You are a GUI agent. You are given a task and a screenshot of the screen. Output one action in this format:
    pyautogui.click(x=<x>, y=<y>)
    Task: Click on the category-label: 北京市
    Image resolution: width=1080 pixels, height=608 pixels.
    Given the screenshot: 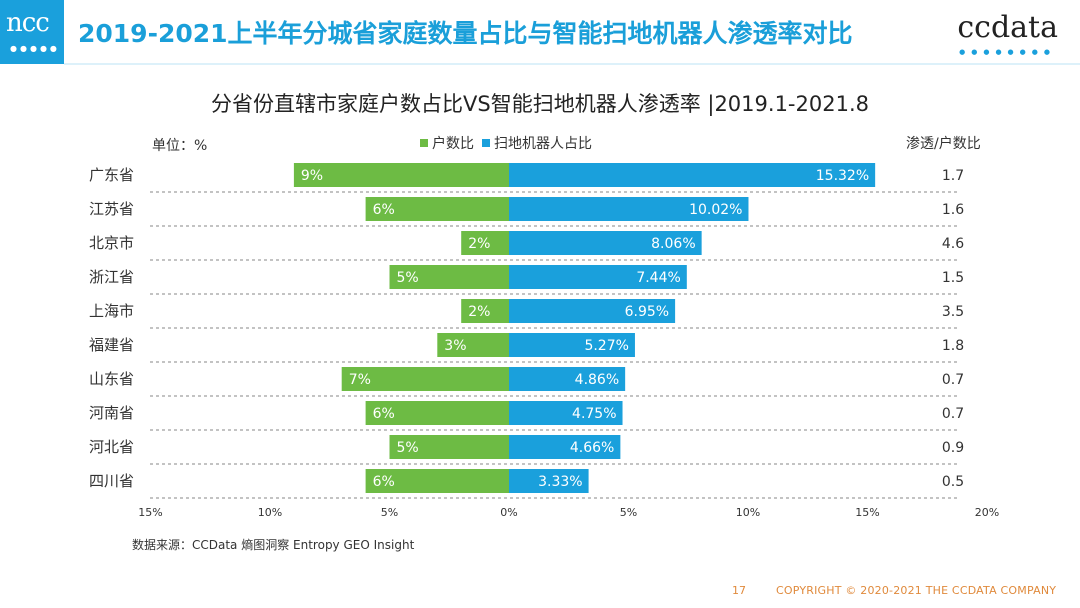 What is the action you would take?
    pyautogui.click(x=111, y=243)
    